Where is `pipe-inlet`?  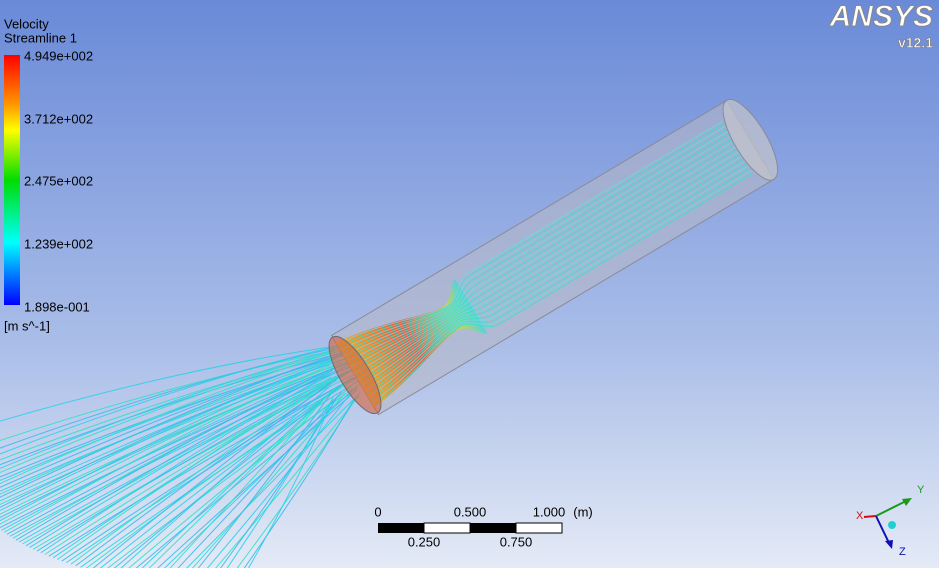 pipe-inlet is located at coordinates (355, 375).